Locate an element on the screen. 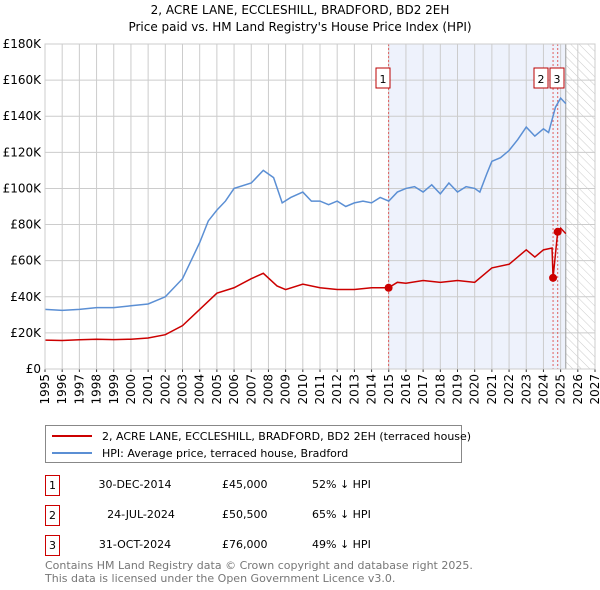 Image resolution: width=600 pixels, height=590 pixels. x-tick-label: 2025 is located at coordinates (561, 389).